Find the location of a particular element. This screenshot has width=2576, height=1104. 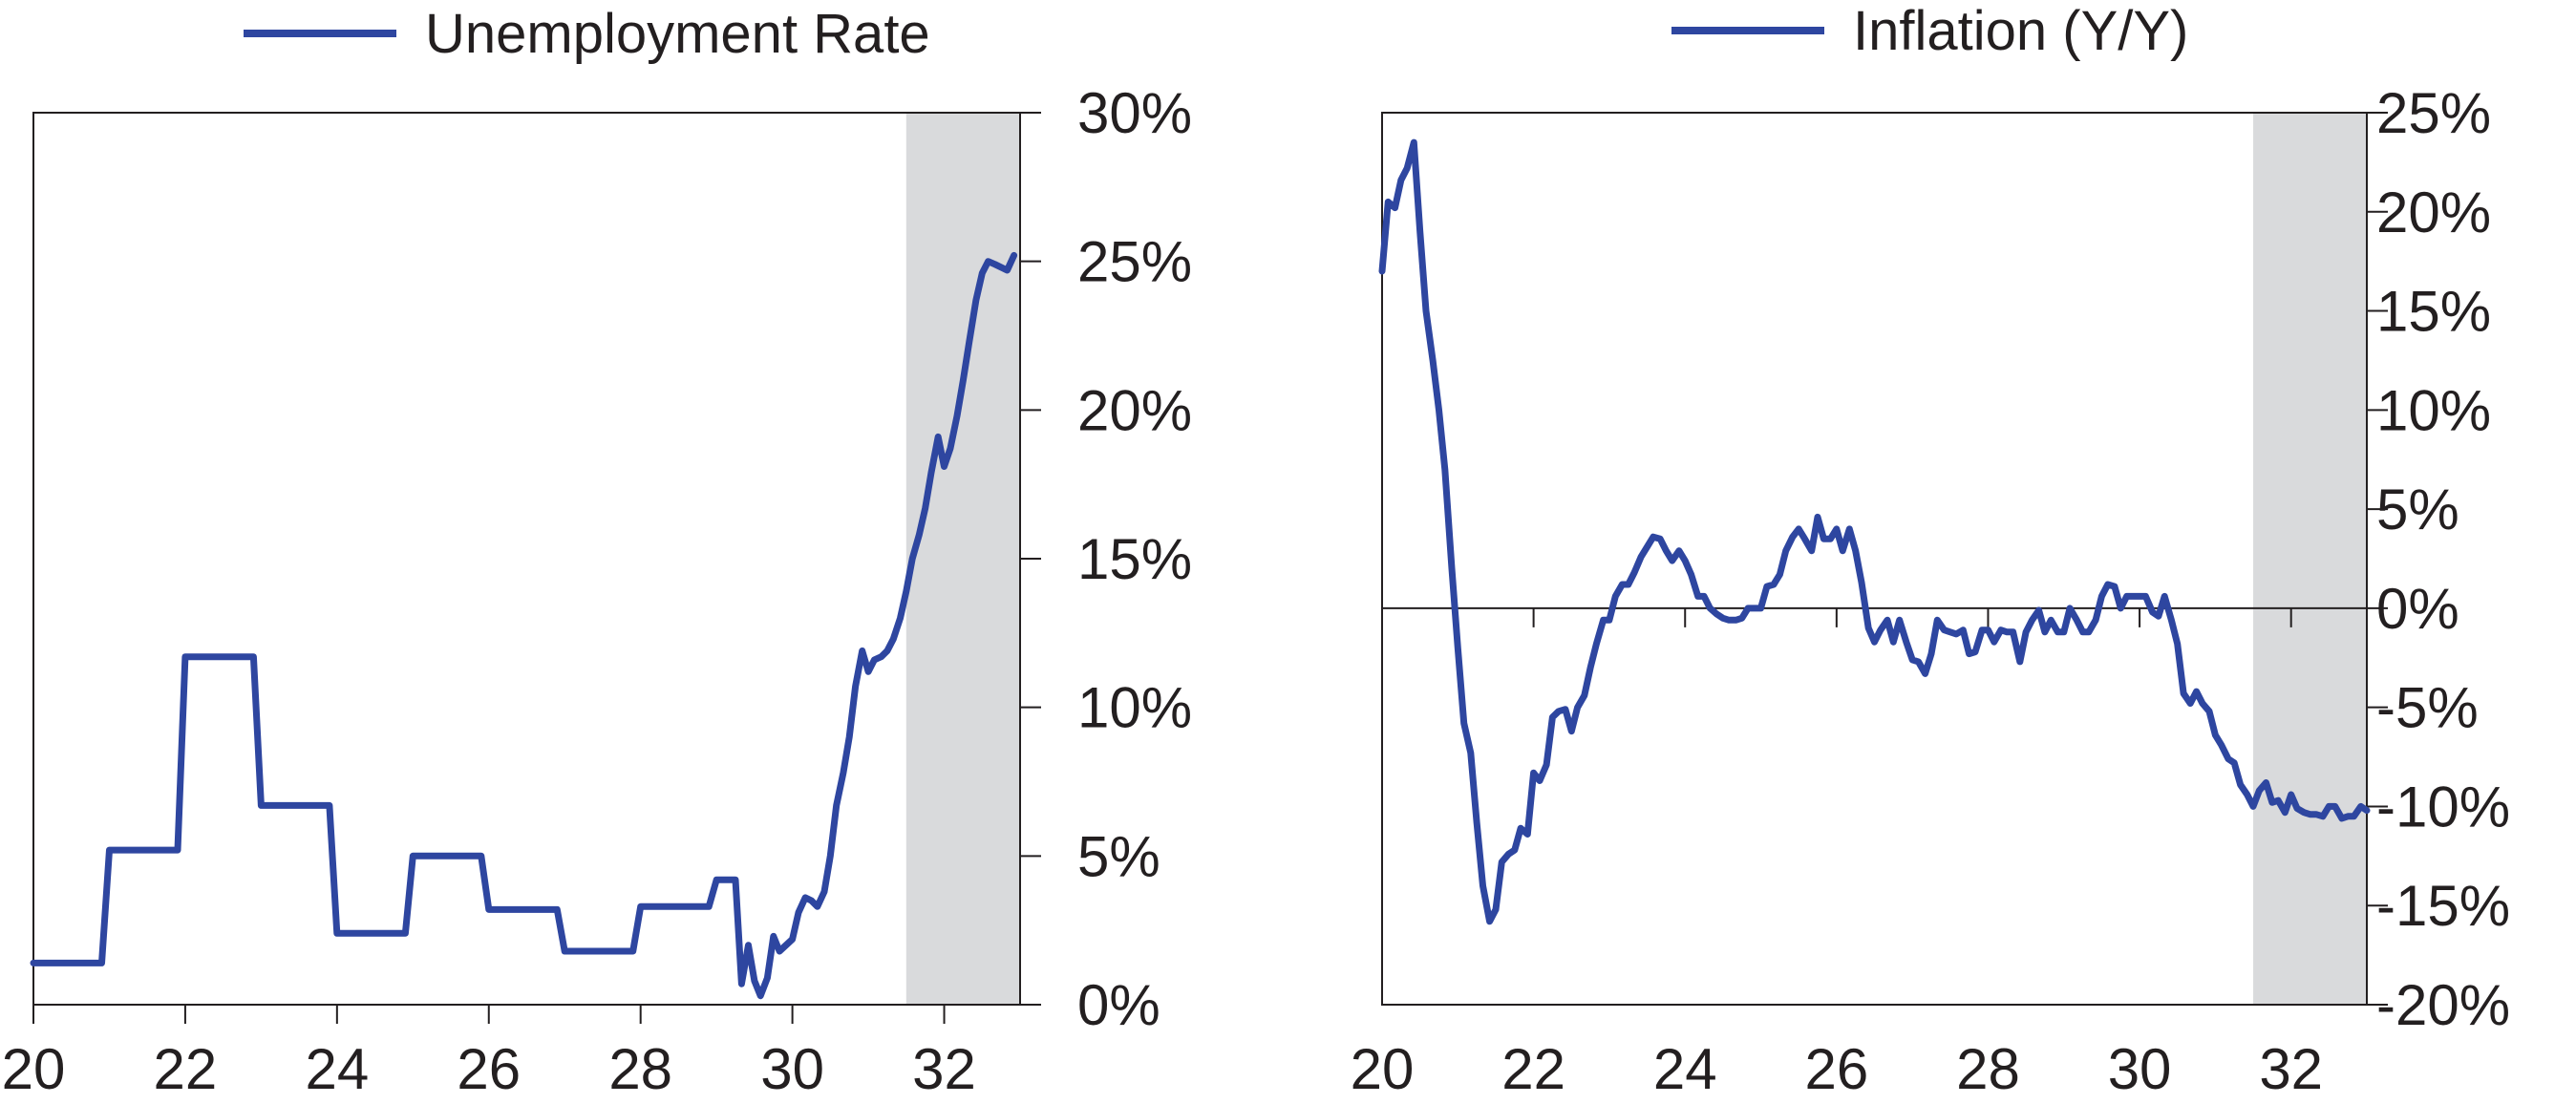

legend-label: Inflation (Y/Y) is located at coordinates (2020, 31).